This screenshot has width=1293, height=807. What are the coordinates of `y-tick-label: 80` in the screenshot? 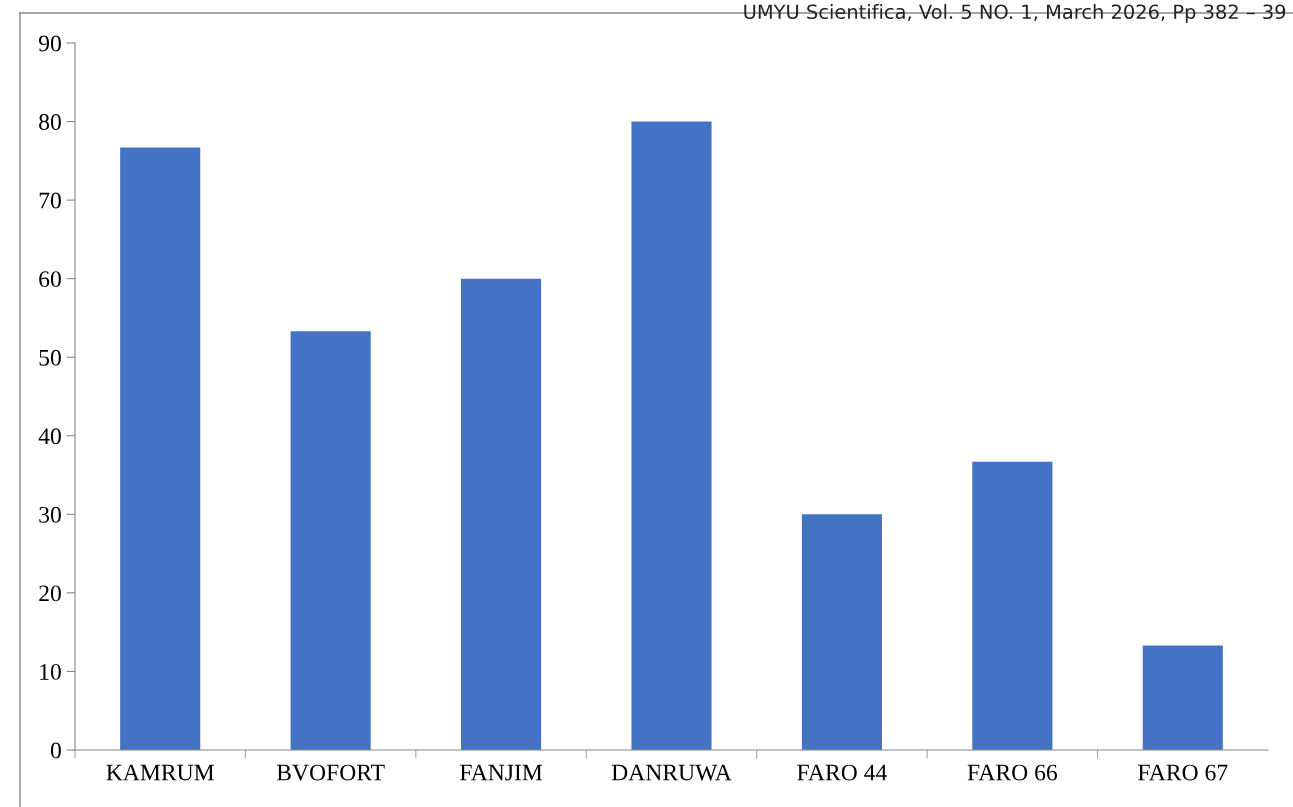 It's located at (50, 122).